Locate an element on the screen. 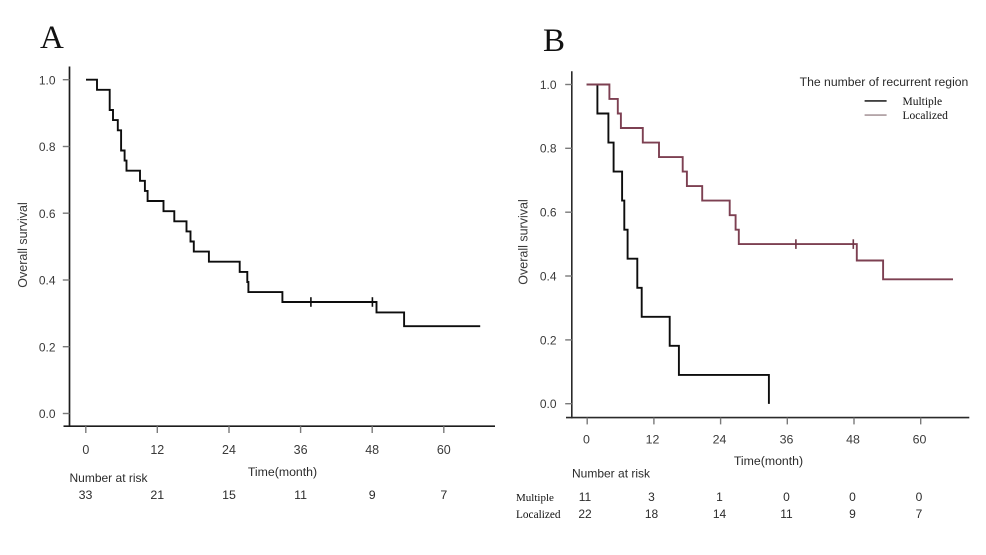  svg-text: 15 is located at coordinates (229, 495).